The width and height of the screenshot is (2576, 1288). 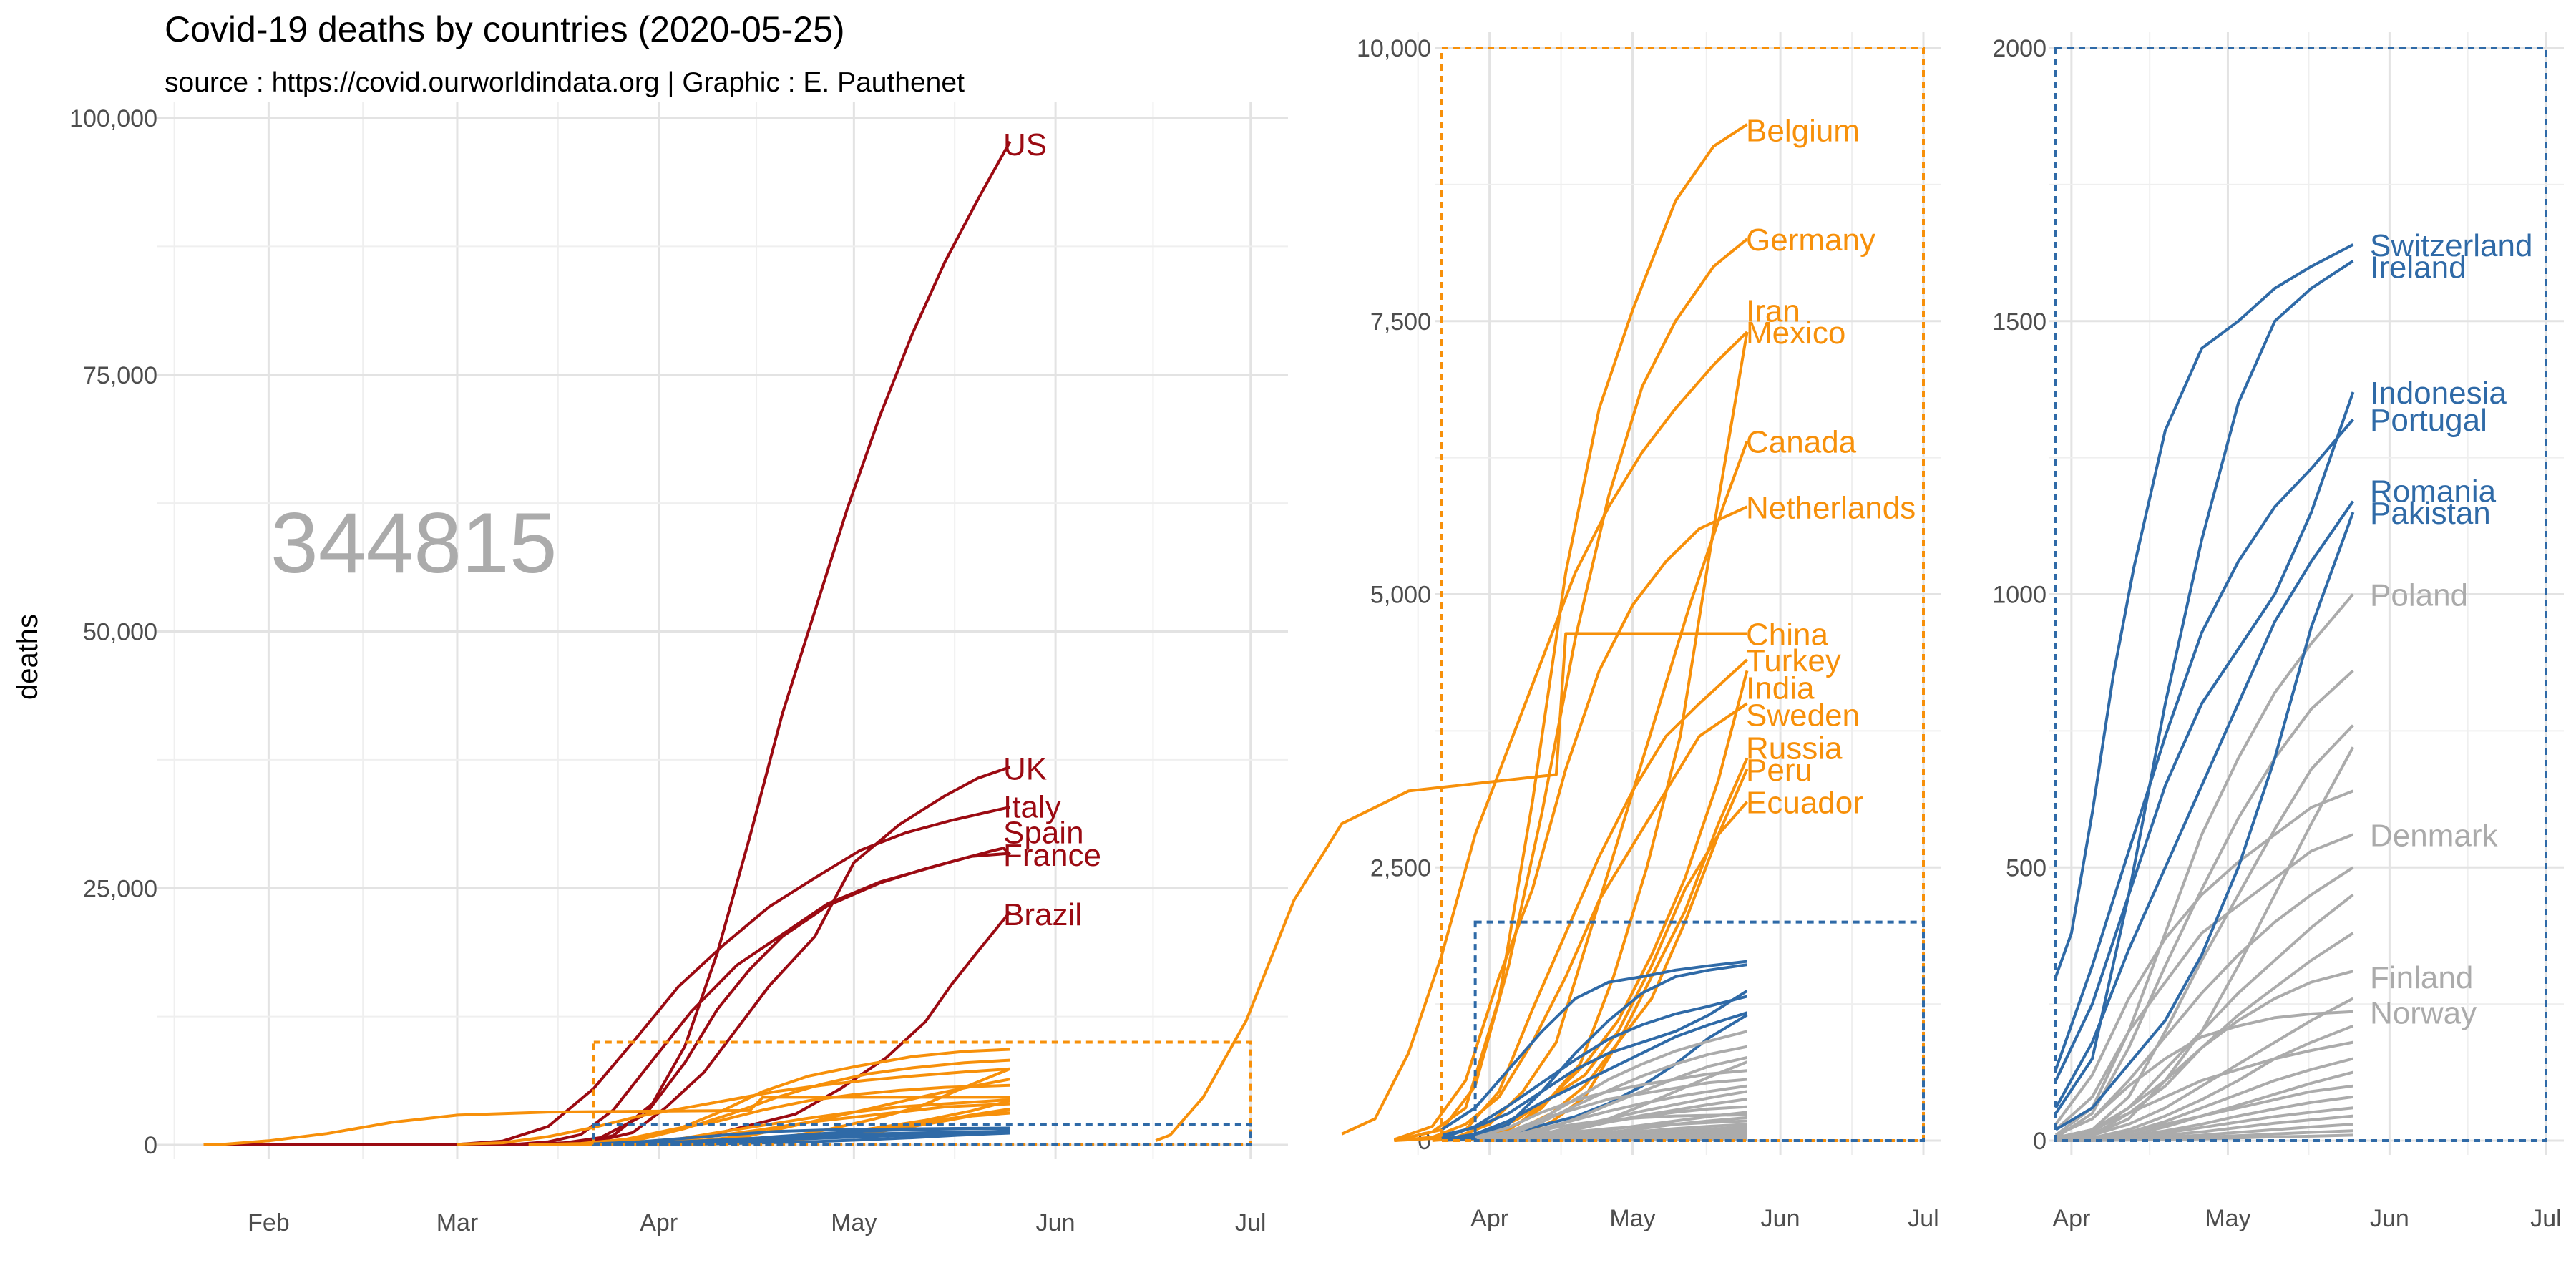 I want to click on country-label: Denmark, so click(x=2434, y=835).